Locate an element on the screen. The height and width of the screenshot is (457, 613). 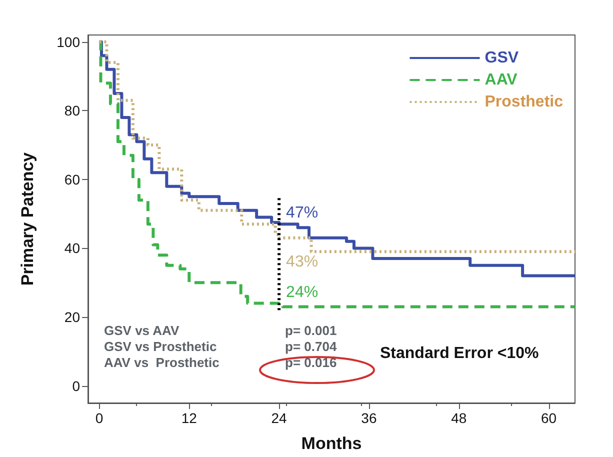
x-tick-label: 60 is located at coordinates (548, 418).